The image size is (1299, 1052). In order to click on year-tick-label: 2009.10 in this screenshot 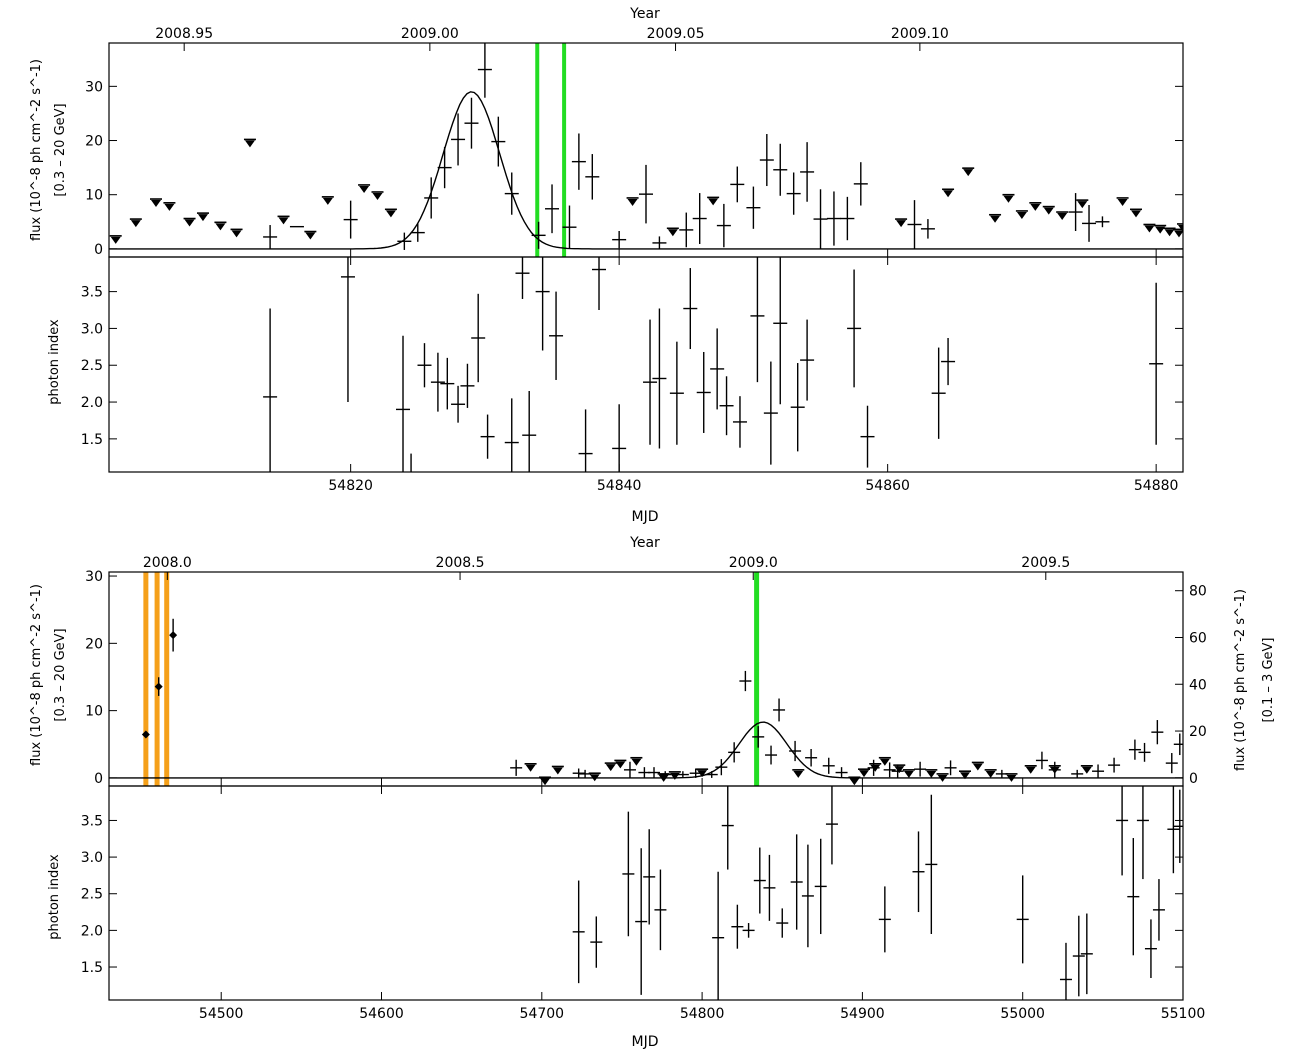, I will do `click(920, 34)`.